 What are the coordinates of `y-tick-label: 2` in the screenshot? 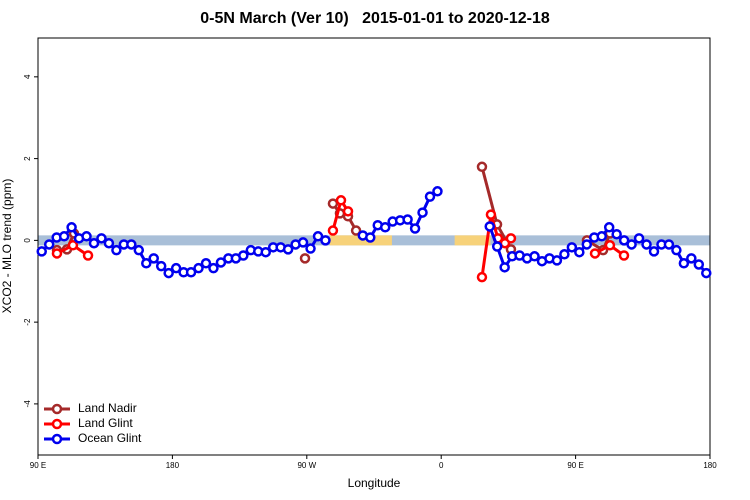 It's located at (27, 158).